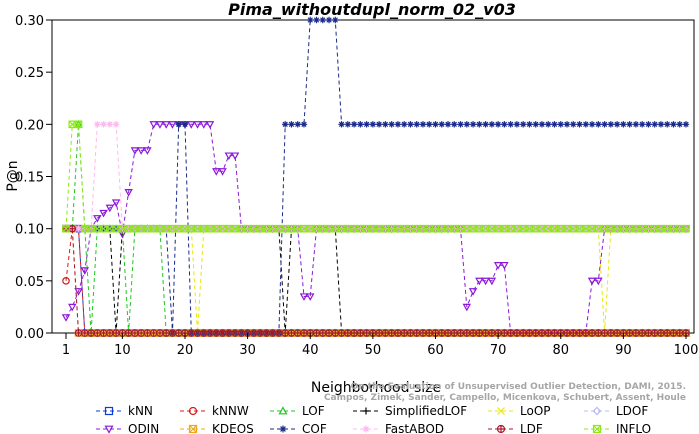 Image resolution: width=699 pixels, height=434 pixels. I want to click on legend-label: LDOF, so click(632, 411).